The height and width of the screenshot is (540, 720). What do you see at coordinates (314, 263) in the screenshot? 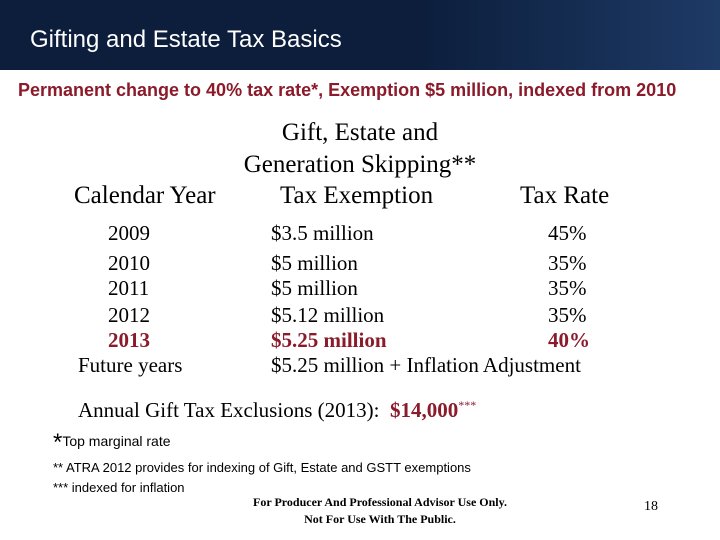
I see `row-2010-exemption: $5 million` at bounding box center [314, 263].